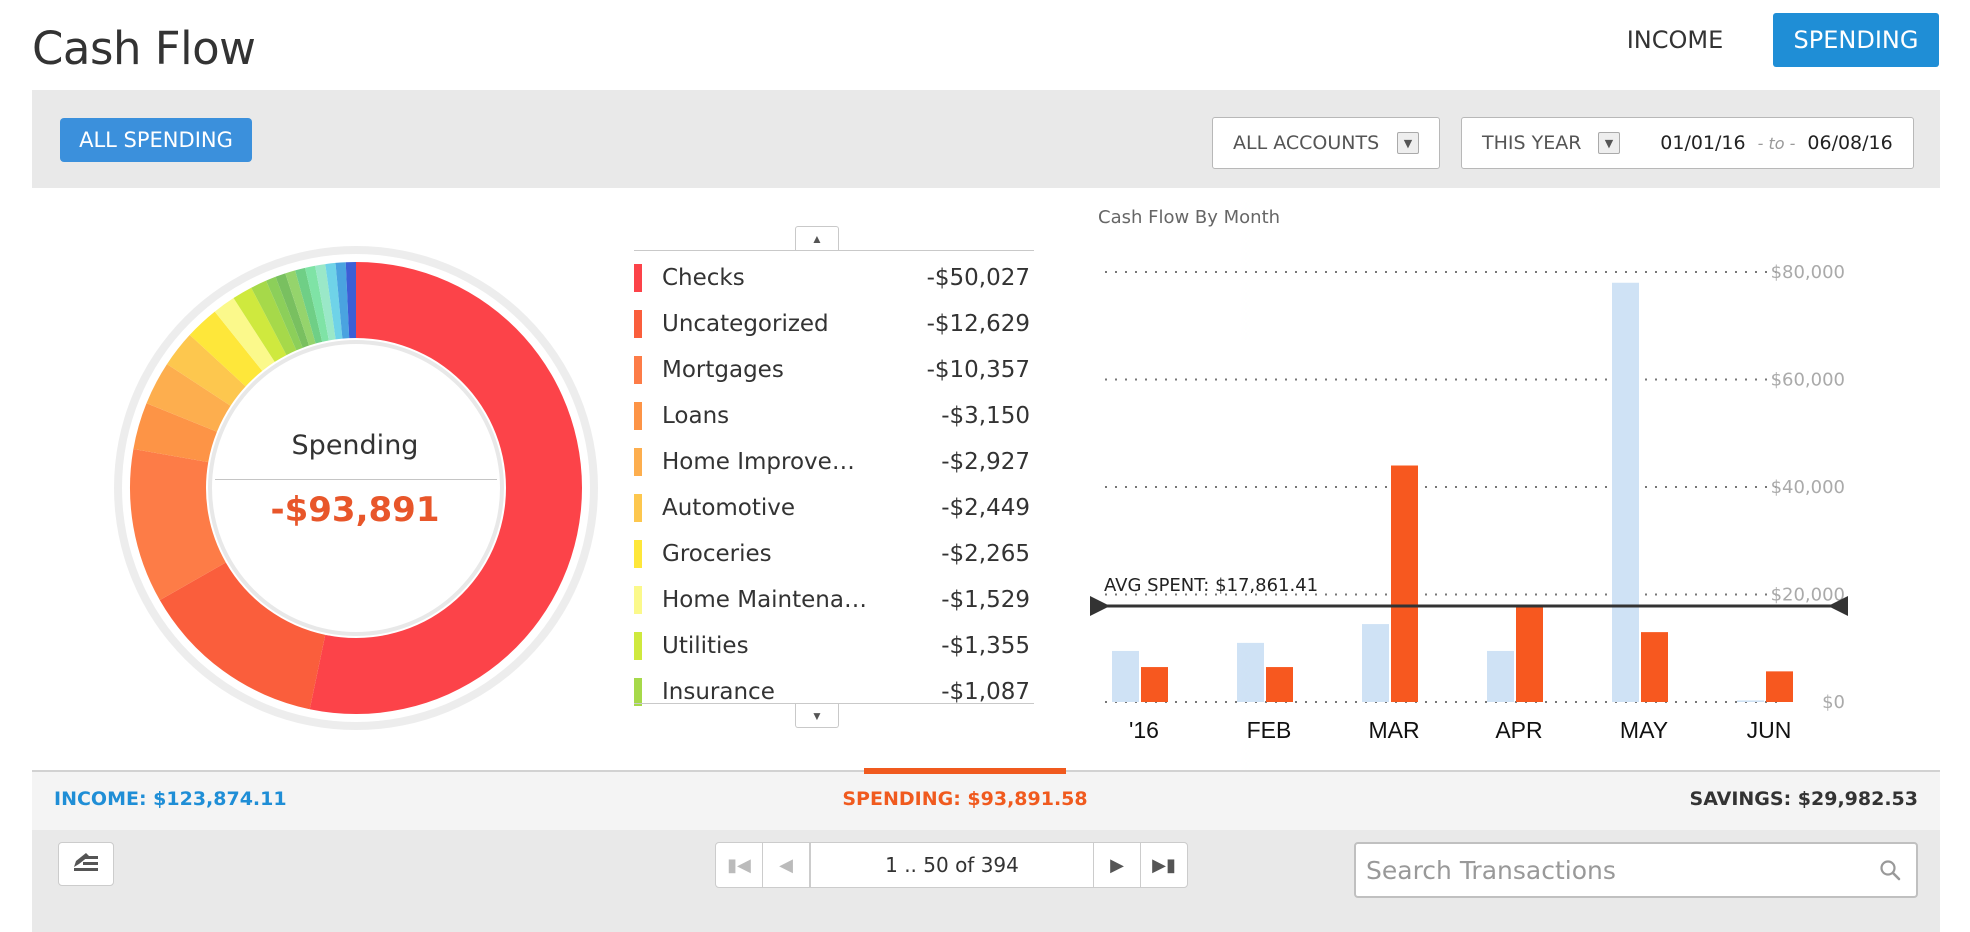  Describe the element at coordinates (1306, 143) in the screenshot. I see `accounts-select-label: ALL ACCOUNTS` at that location.